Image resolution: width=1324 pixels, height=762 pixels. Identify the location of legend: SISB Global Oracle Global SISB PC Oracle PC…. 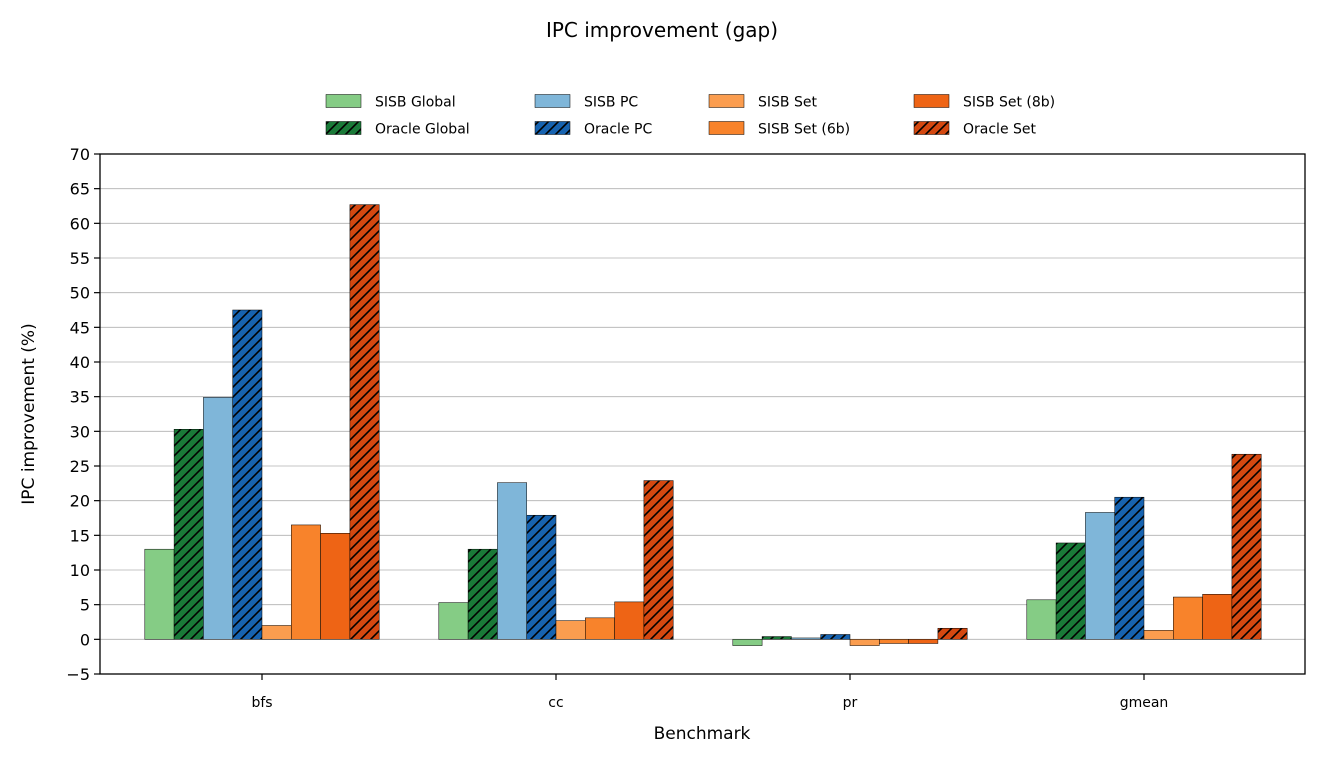
(690, 116).